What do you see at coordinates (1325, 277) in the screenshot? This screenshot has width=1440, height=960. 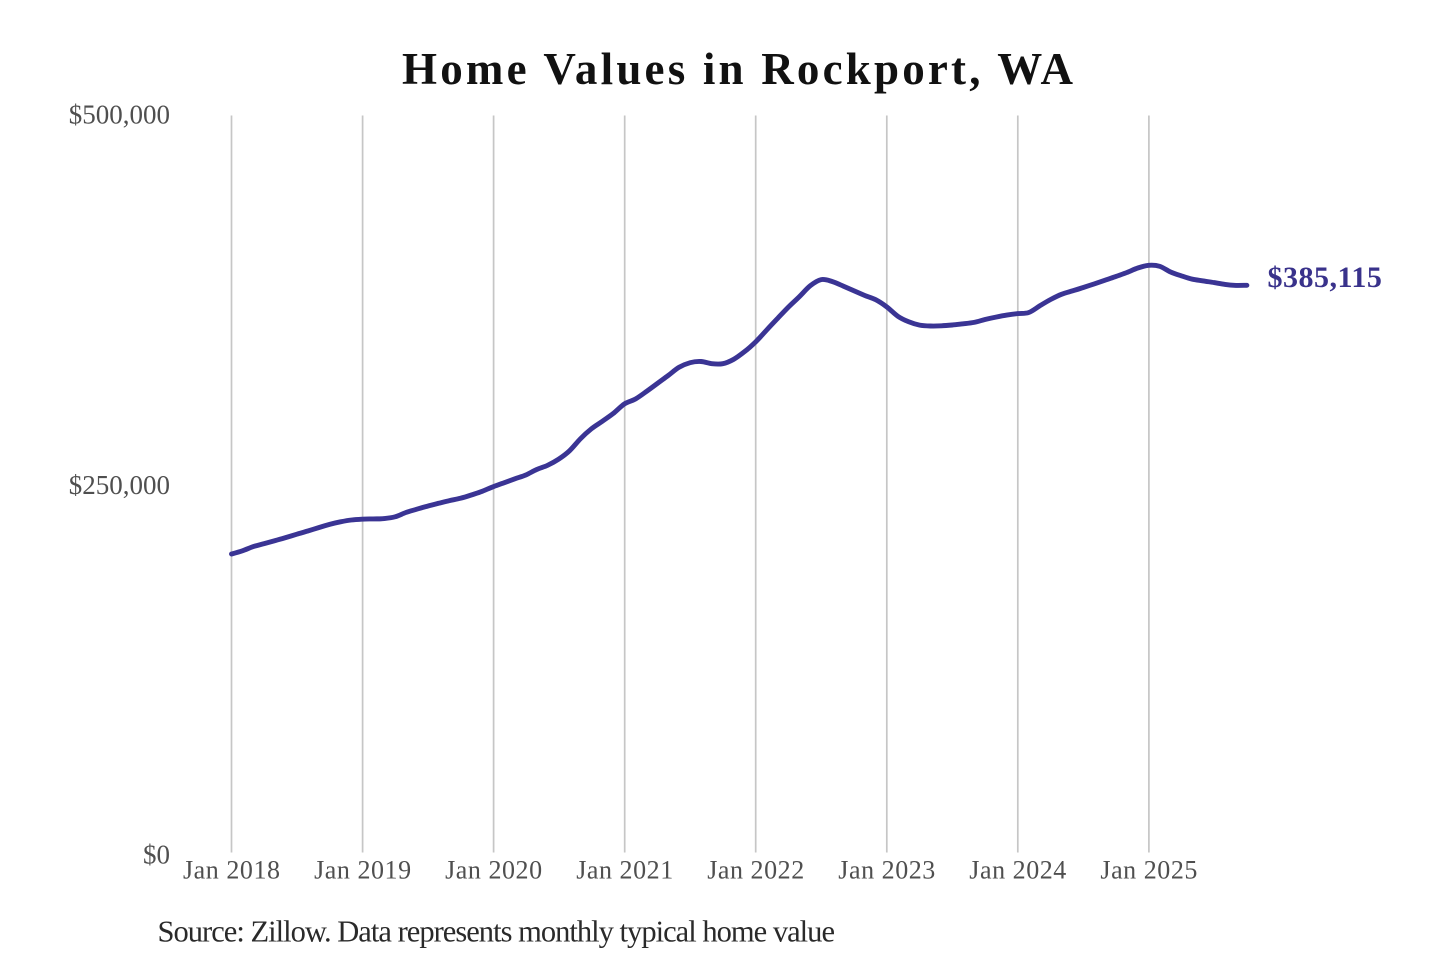 I see `svg-text: $385,115` at bounding box center [1325, 277].